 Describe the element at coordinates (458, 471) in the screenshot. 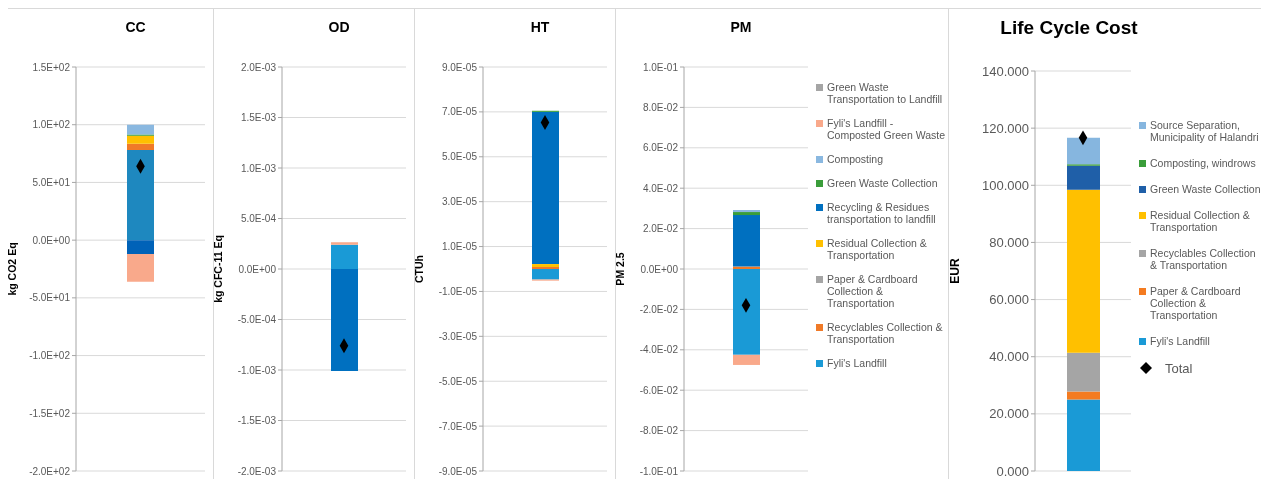

I see `y-tick-label: -9.0E-05` at that location.